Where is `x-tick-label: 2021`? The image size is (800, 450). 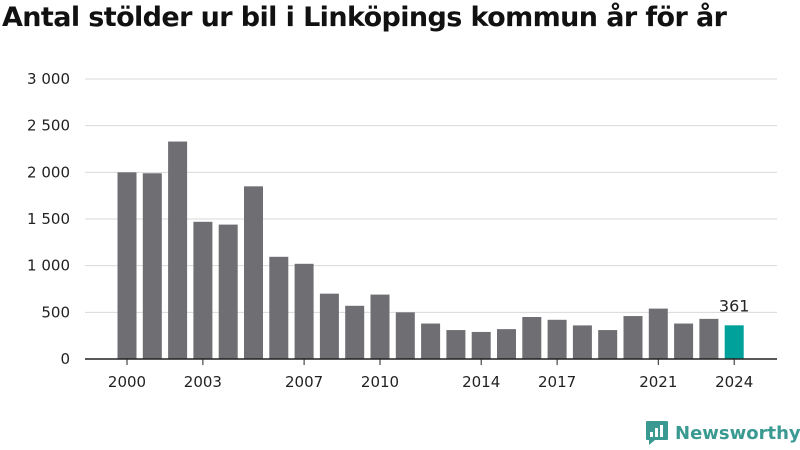 x-tick-label: 2021 is located at coordinates (658, 382).